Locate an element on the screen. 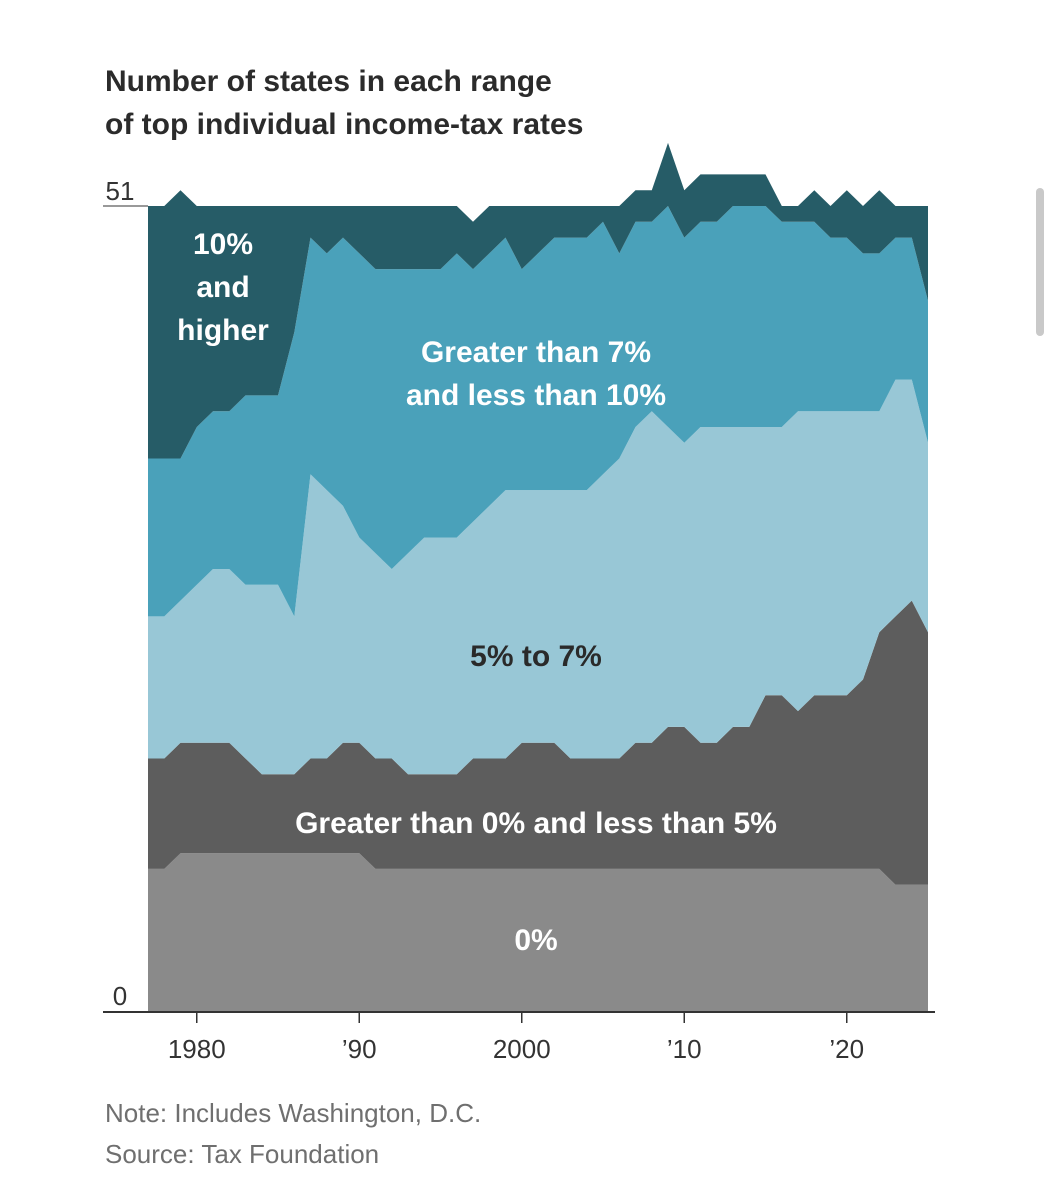 Image resolution: width=1052 pixels, height=1199 pixels. area-label: 5% to 7% is located at coordinates (536, 656).